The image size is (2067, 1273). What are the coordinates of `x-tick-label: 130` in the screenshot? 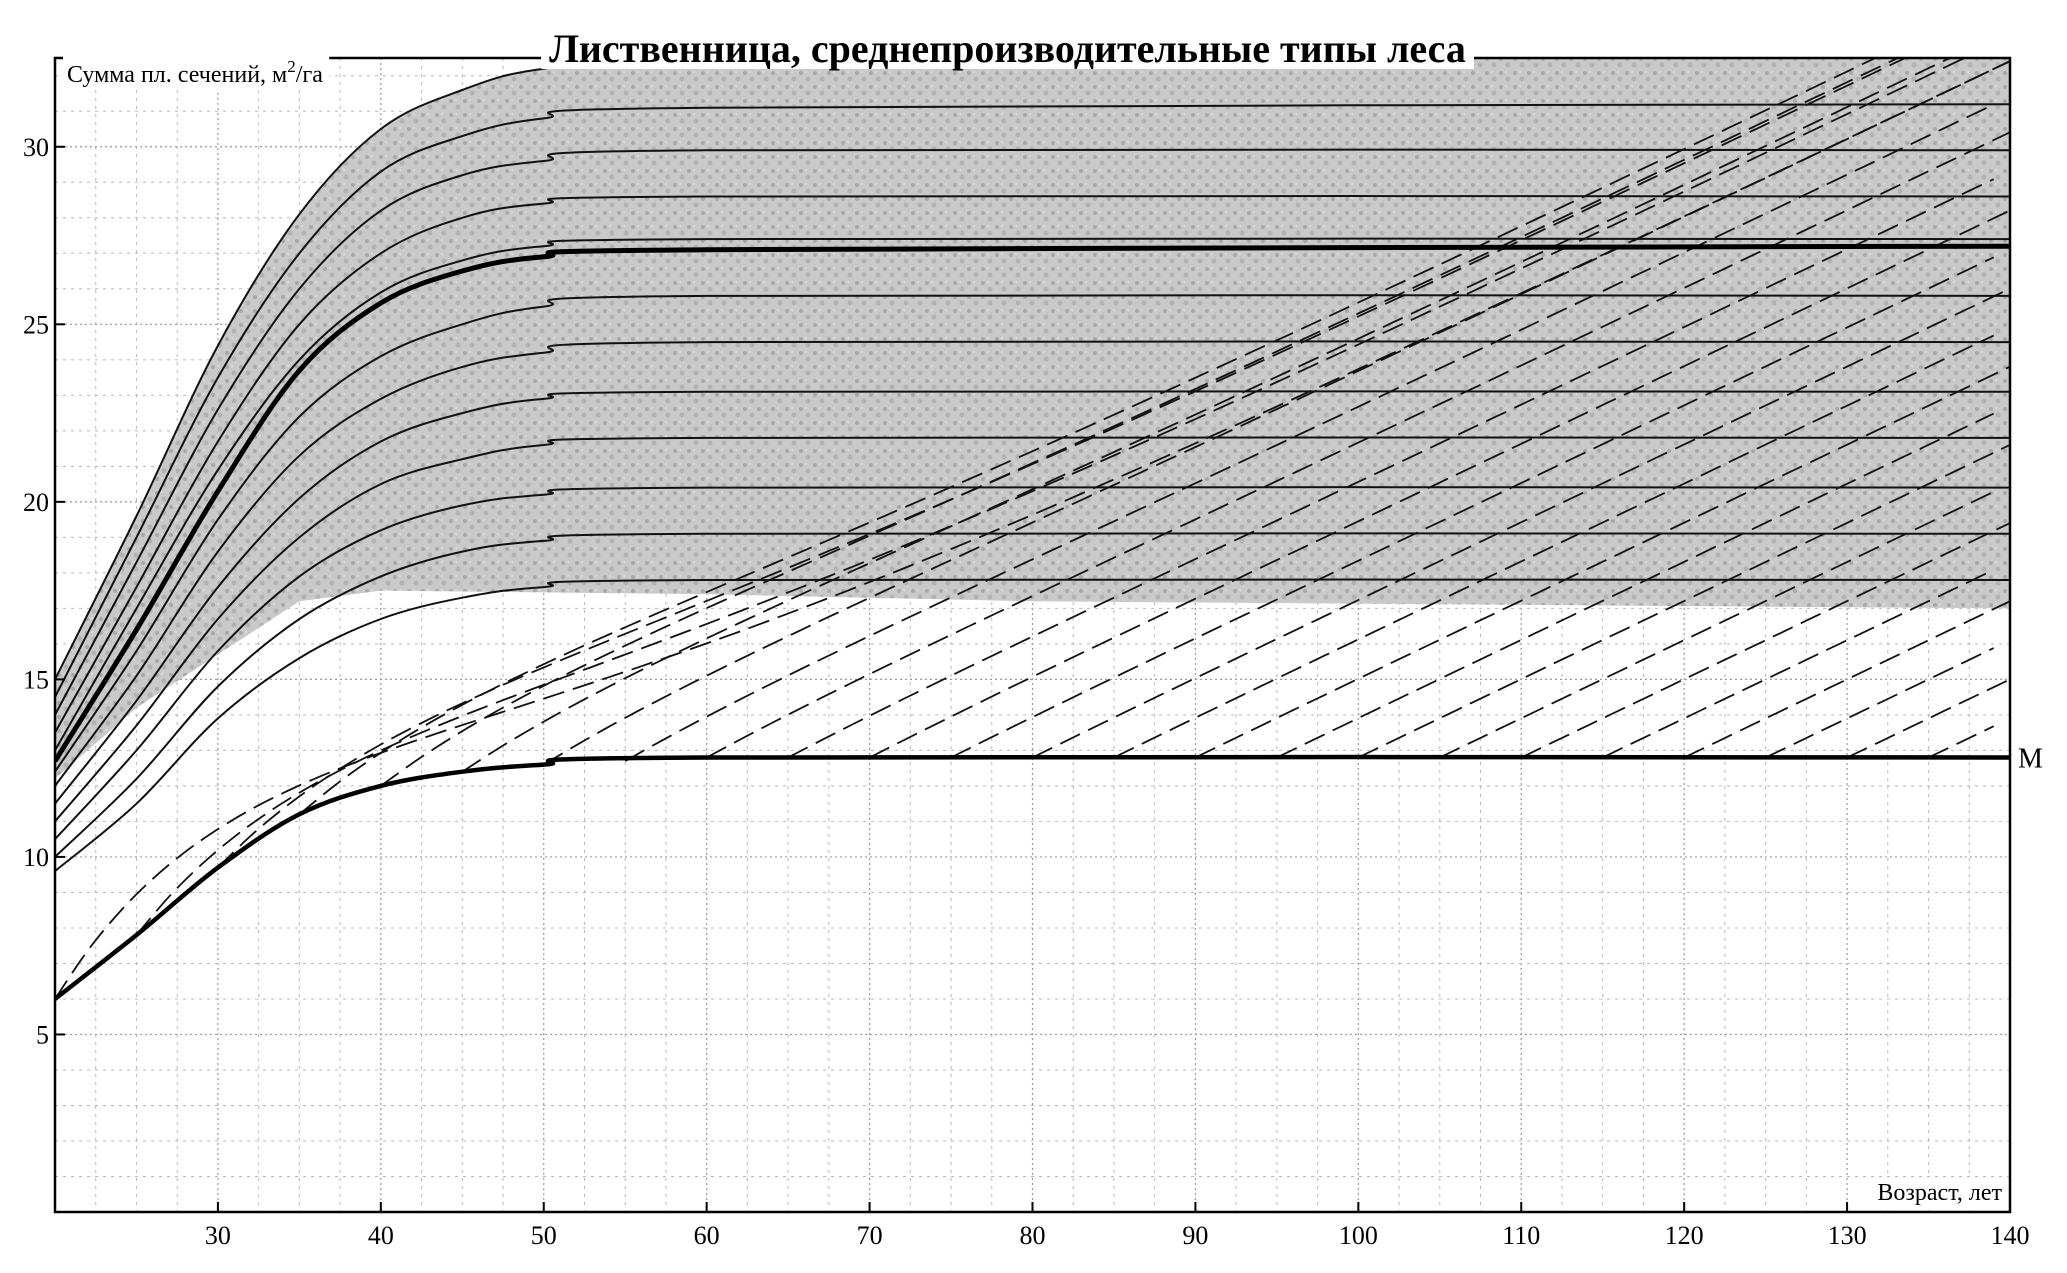 It's located at (1847, 1235).